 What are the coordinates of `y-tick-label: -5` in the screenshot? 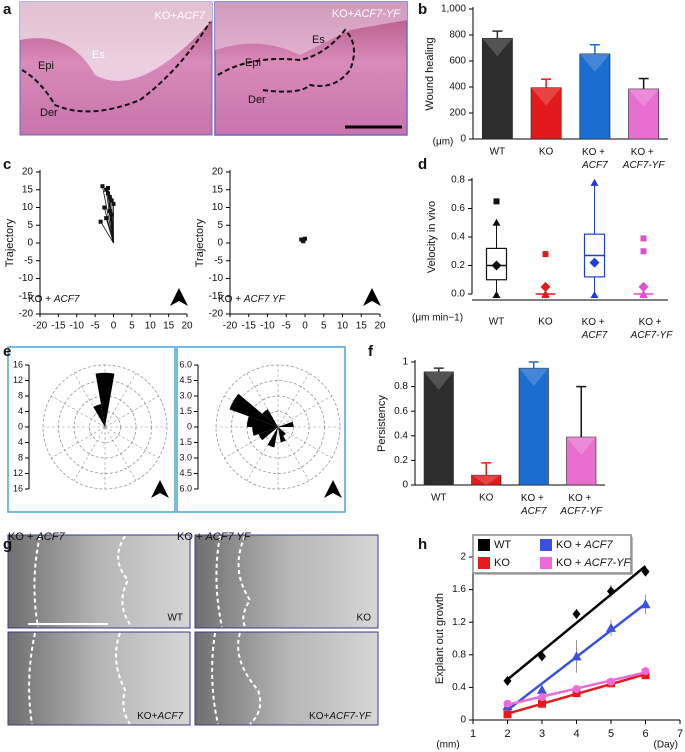 It's located at (28, 260).